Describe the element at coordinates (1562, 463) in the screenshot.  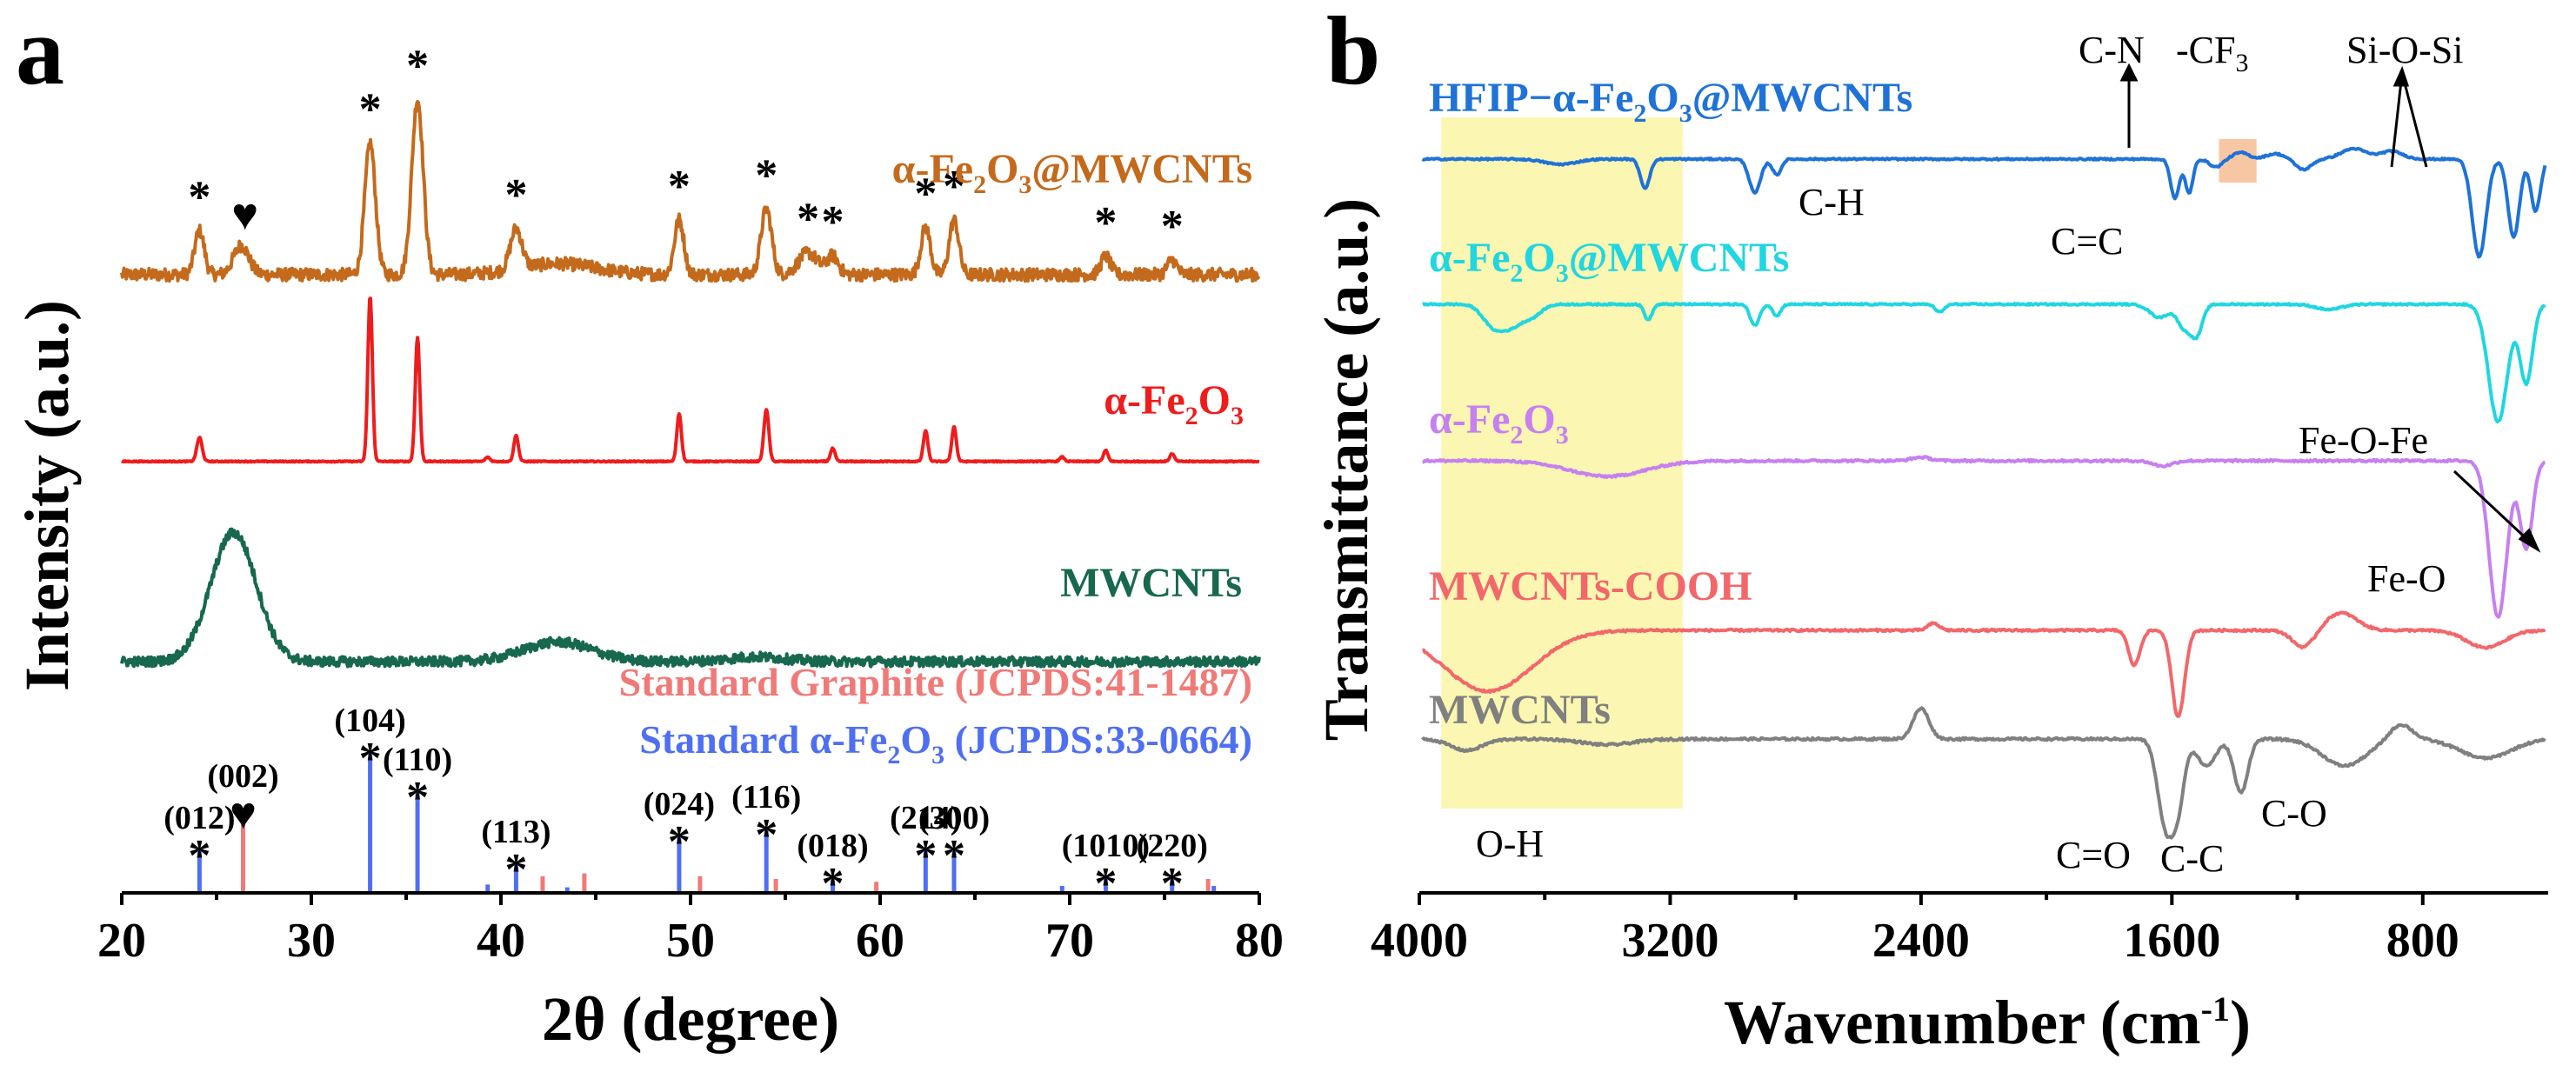
I see `oh-highlight-band` at that location.